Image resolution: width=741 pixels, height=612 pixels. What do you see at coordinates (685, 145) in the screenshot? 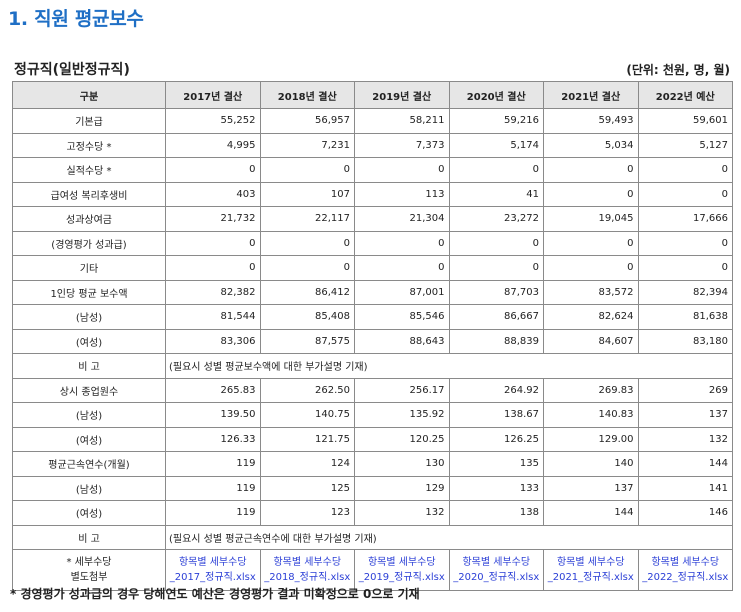
I see `row-value: 5,127` at bounding box center [685, 145].